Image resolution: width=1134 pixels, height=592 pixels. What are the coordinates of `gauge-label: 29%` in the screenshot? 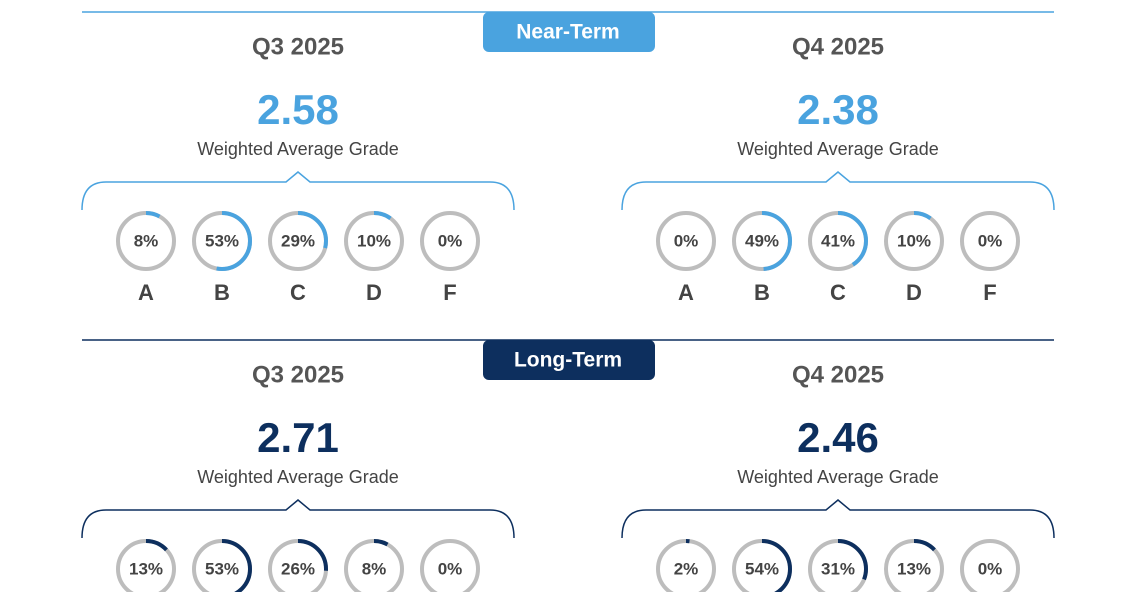 It's located at (298, 240).